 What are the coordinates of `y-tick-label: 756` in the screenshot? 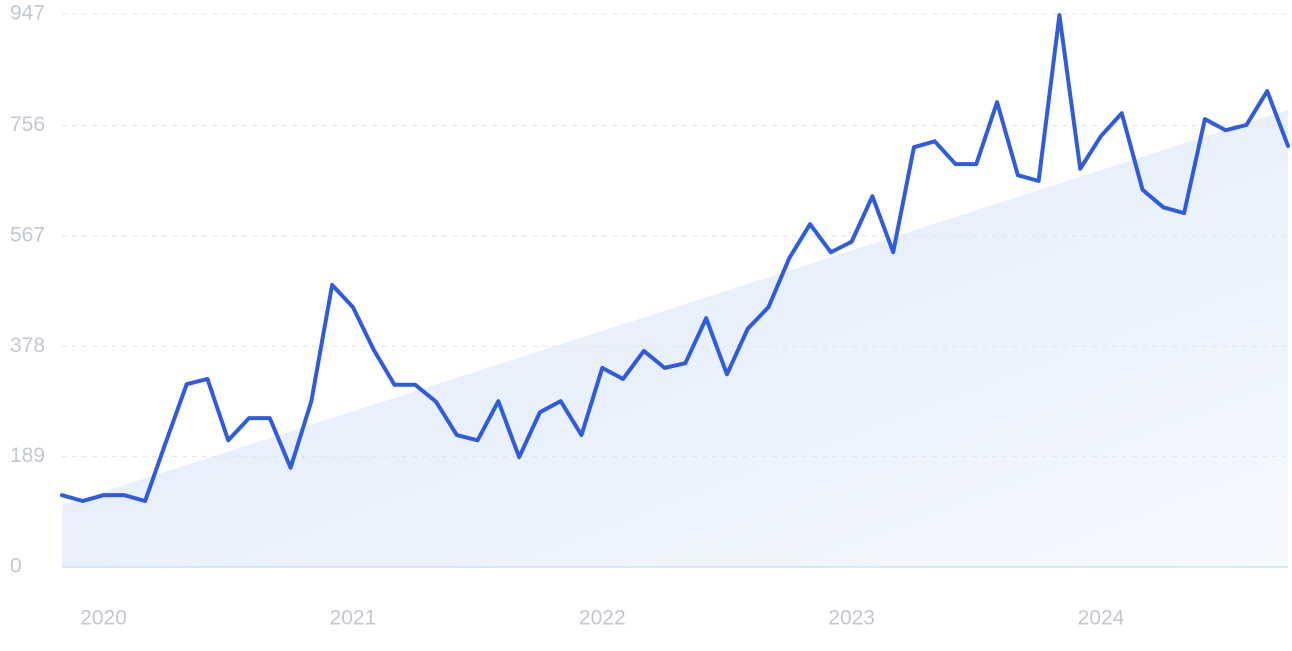 It's located at (27, 124).